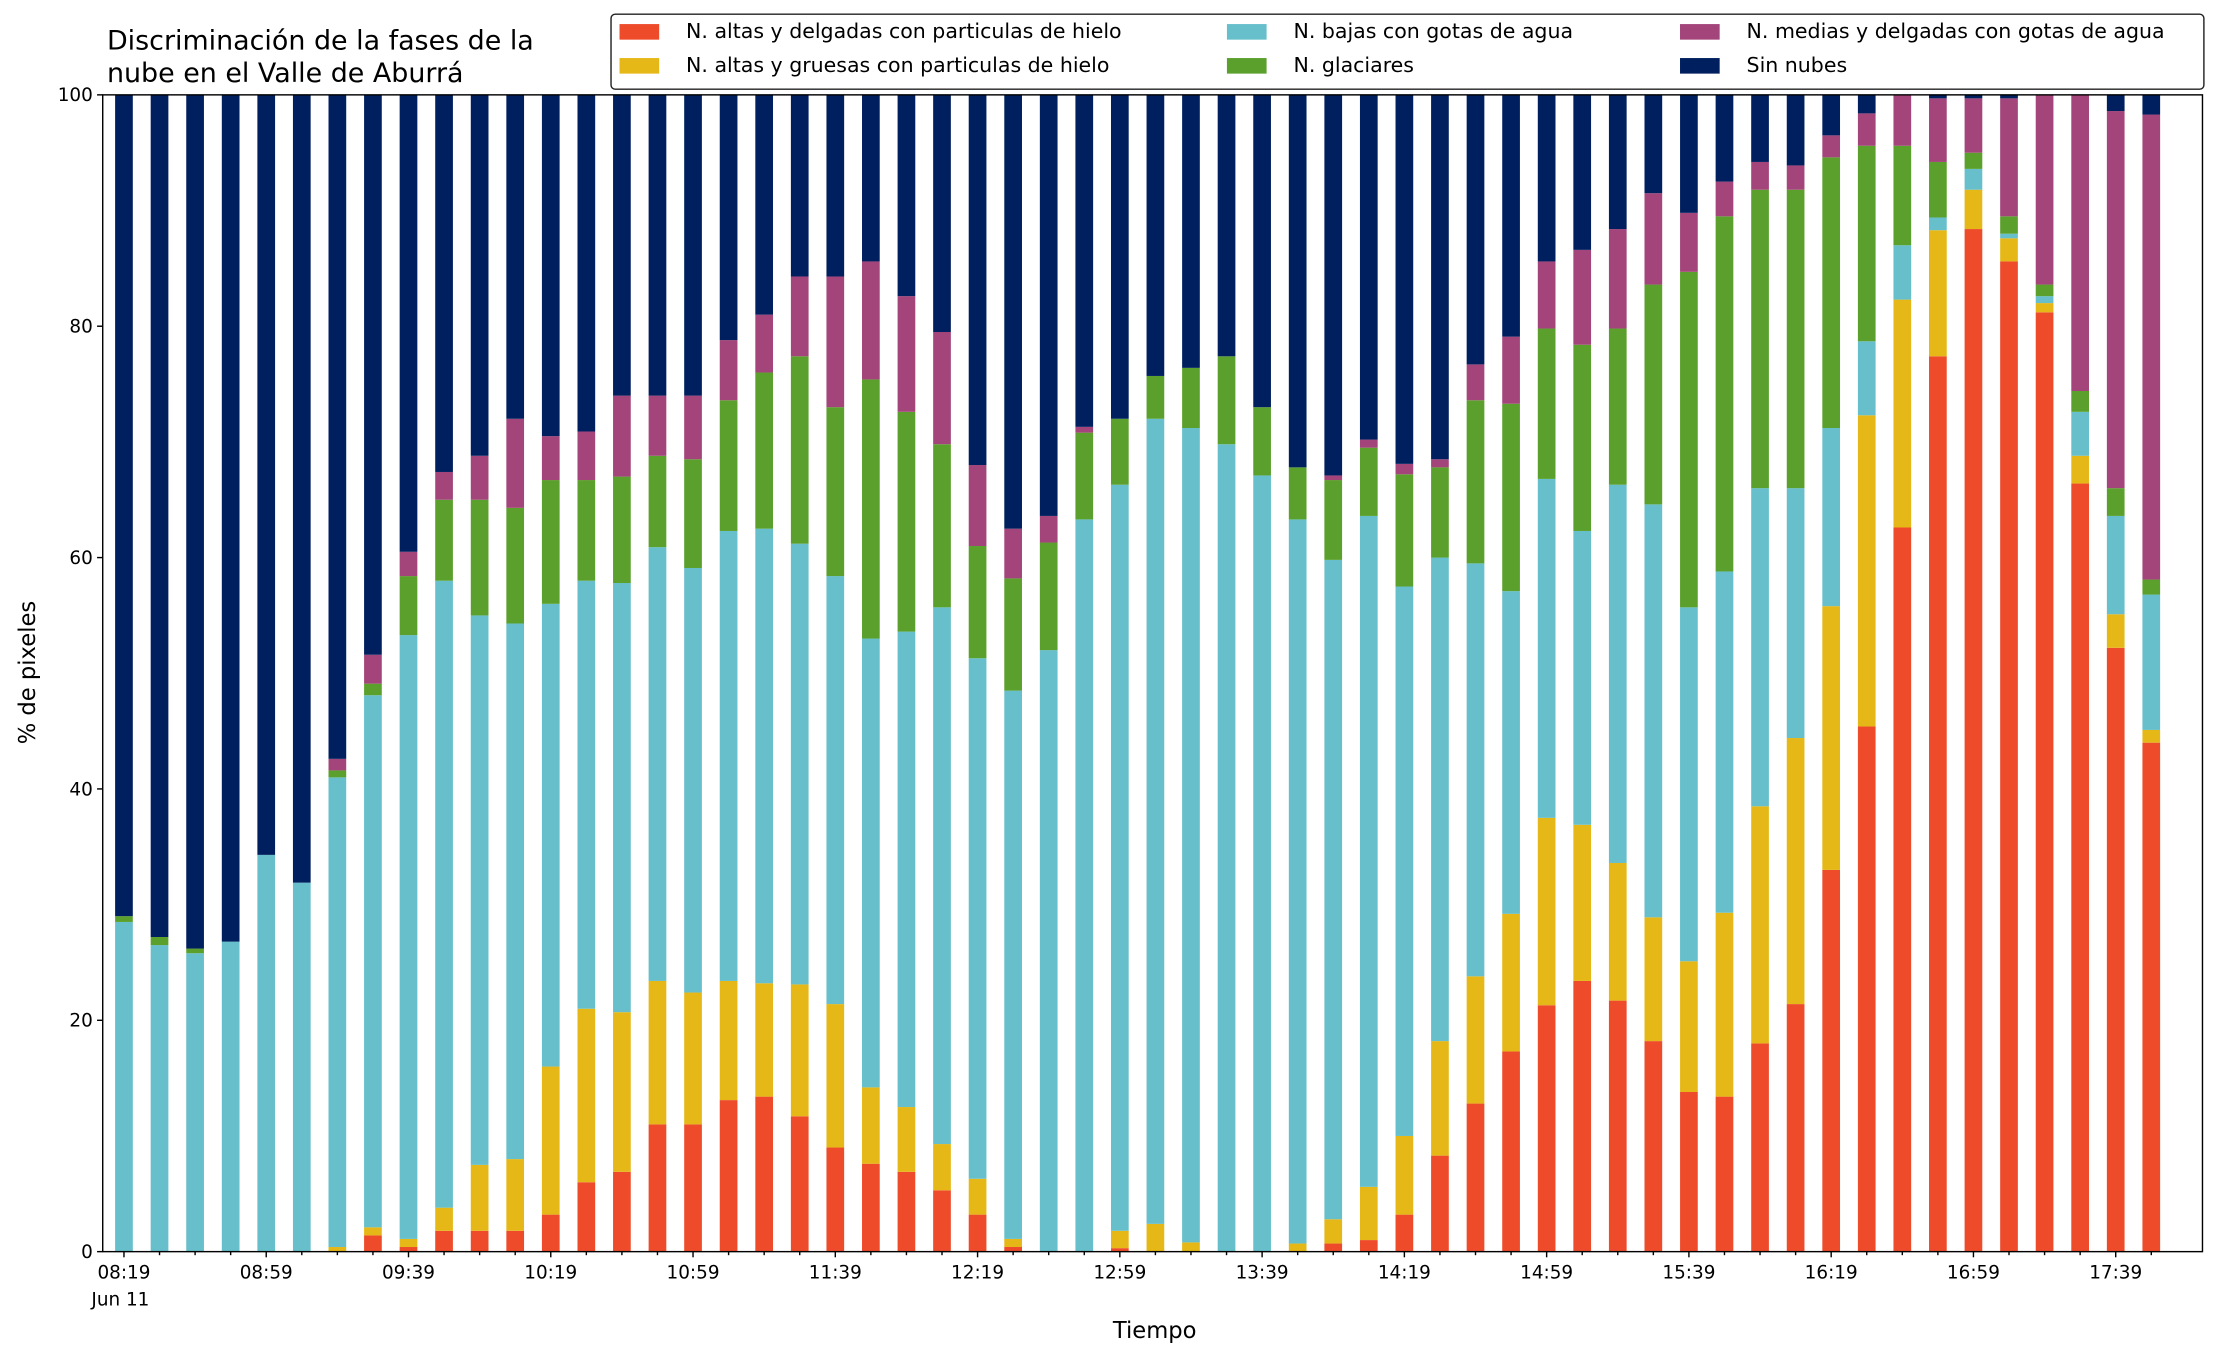  I want to click on y-axis-label: % de pixeles, so click(28, 673).